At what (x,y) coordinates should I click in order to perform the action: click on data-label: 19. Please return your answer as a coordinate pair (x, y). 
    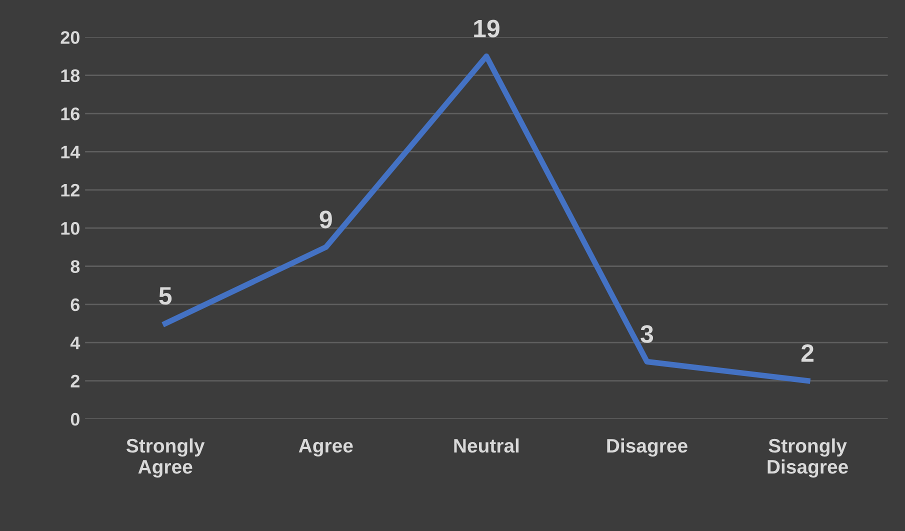
    Looking at the image, I should click on (487, 29).